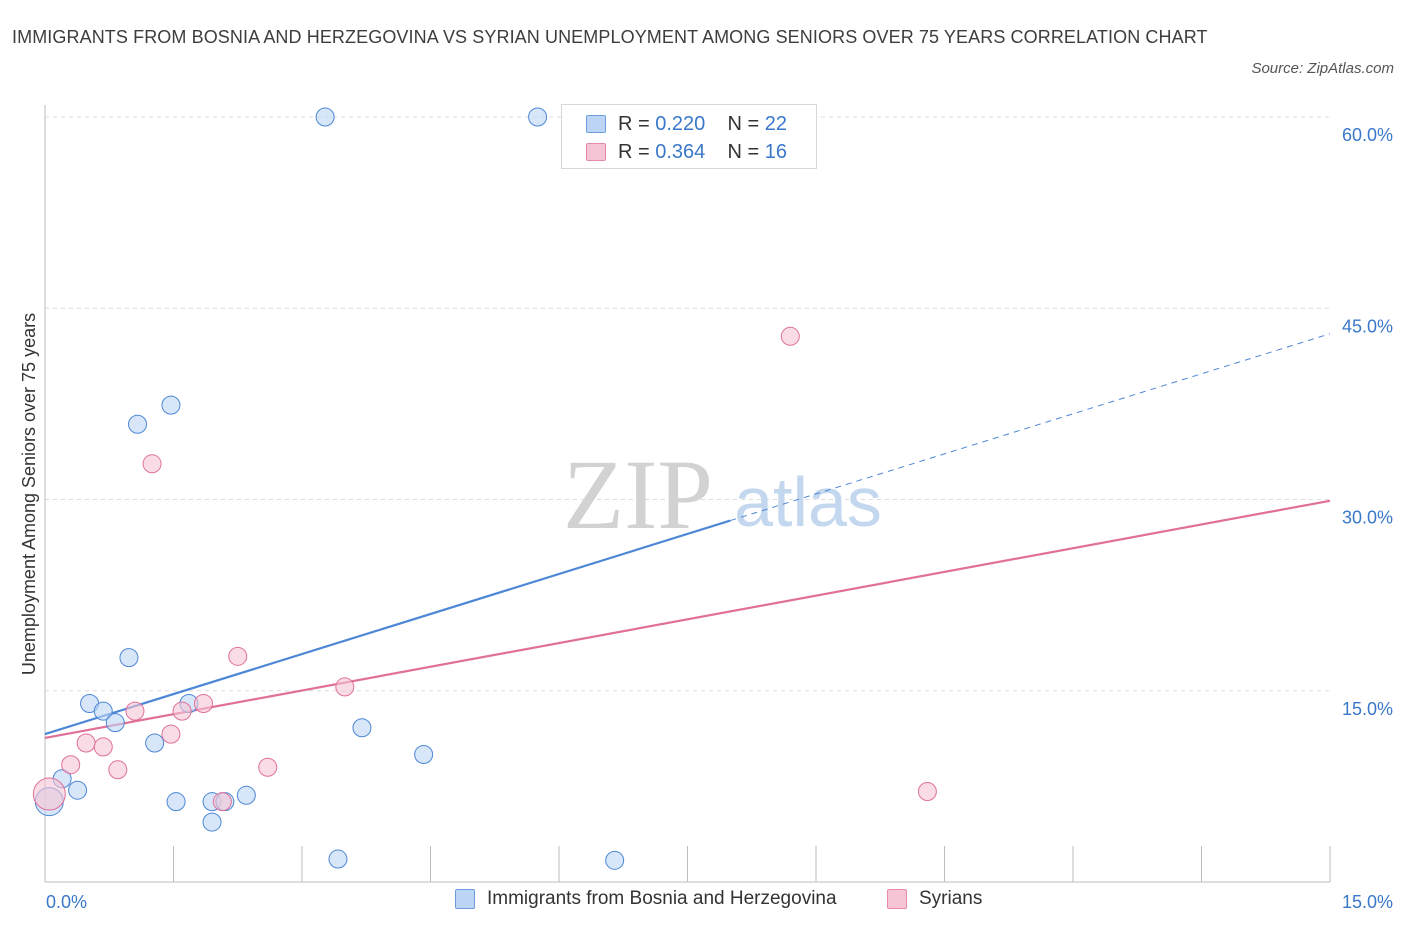  What do you see at coordinates (776, 123) in the screenshot?
I see `n-value-bosnia: 22` at bounding box center [776, 123].